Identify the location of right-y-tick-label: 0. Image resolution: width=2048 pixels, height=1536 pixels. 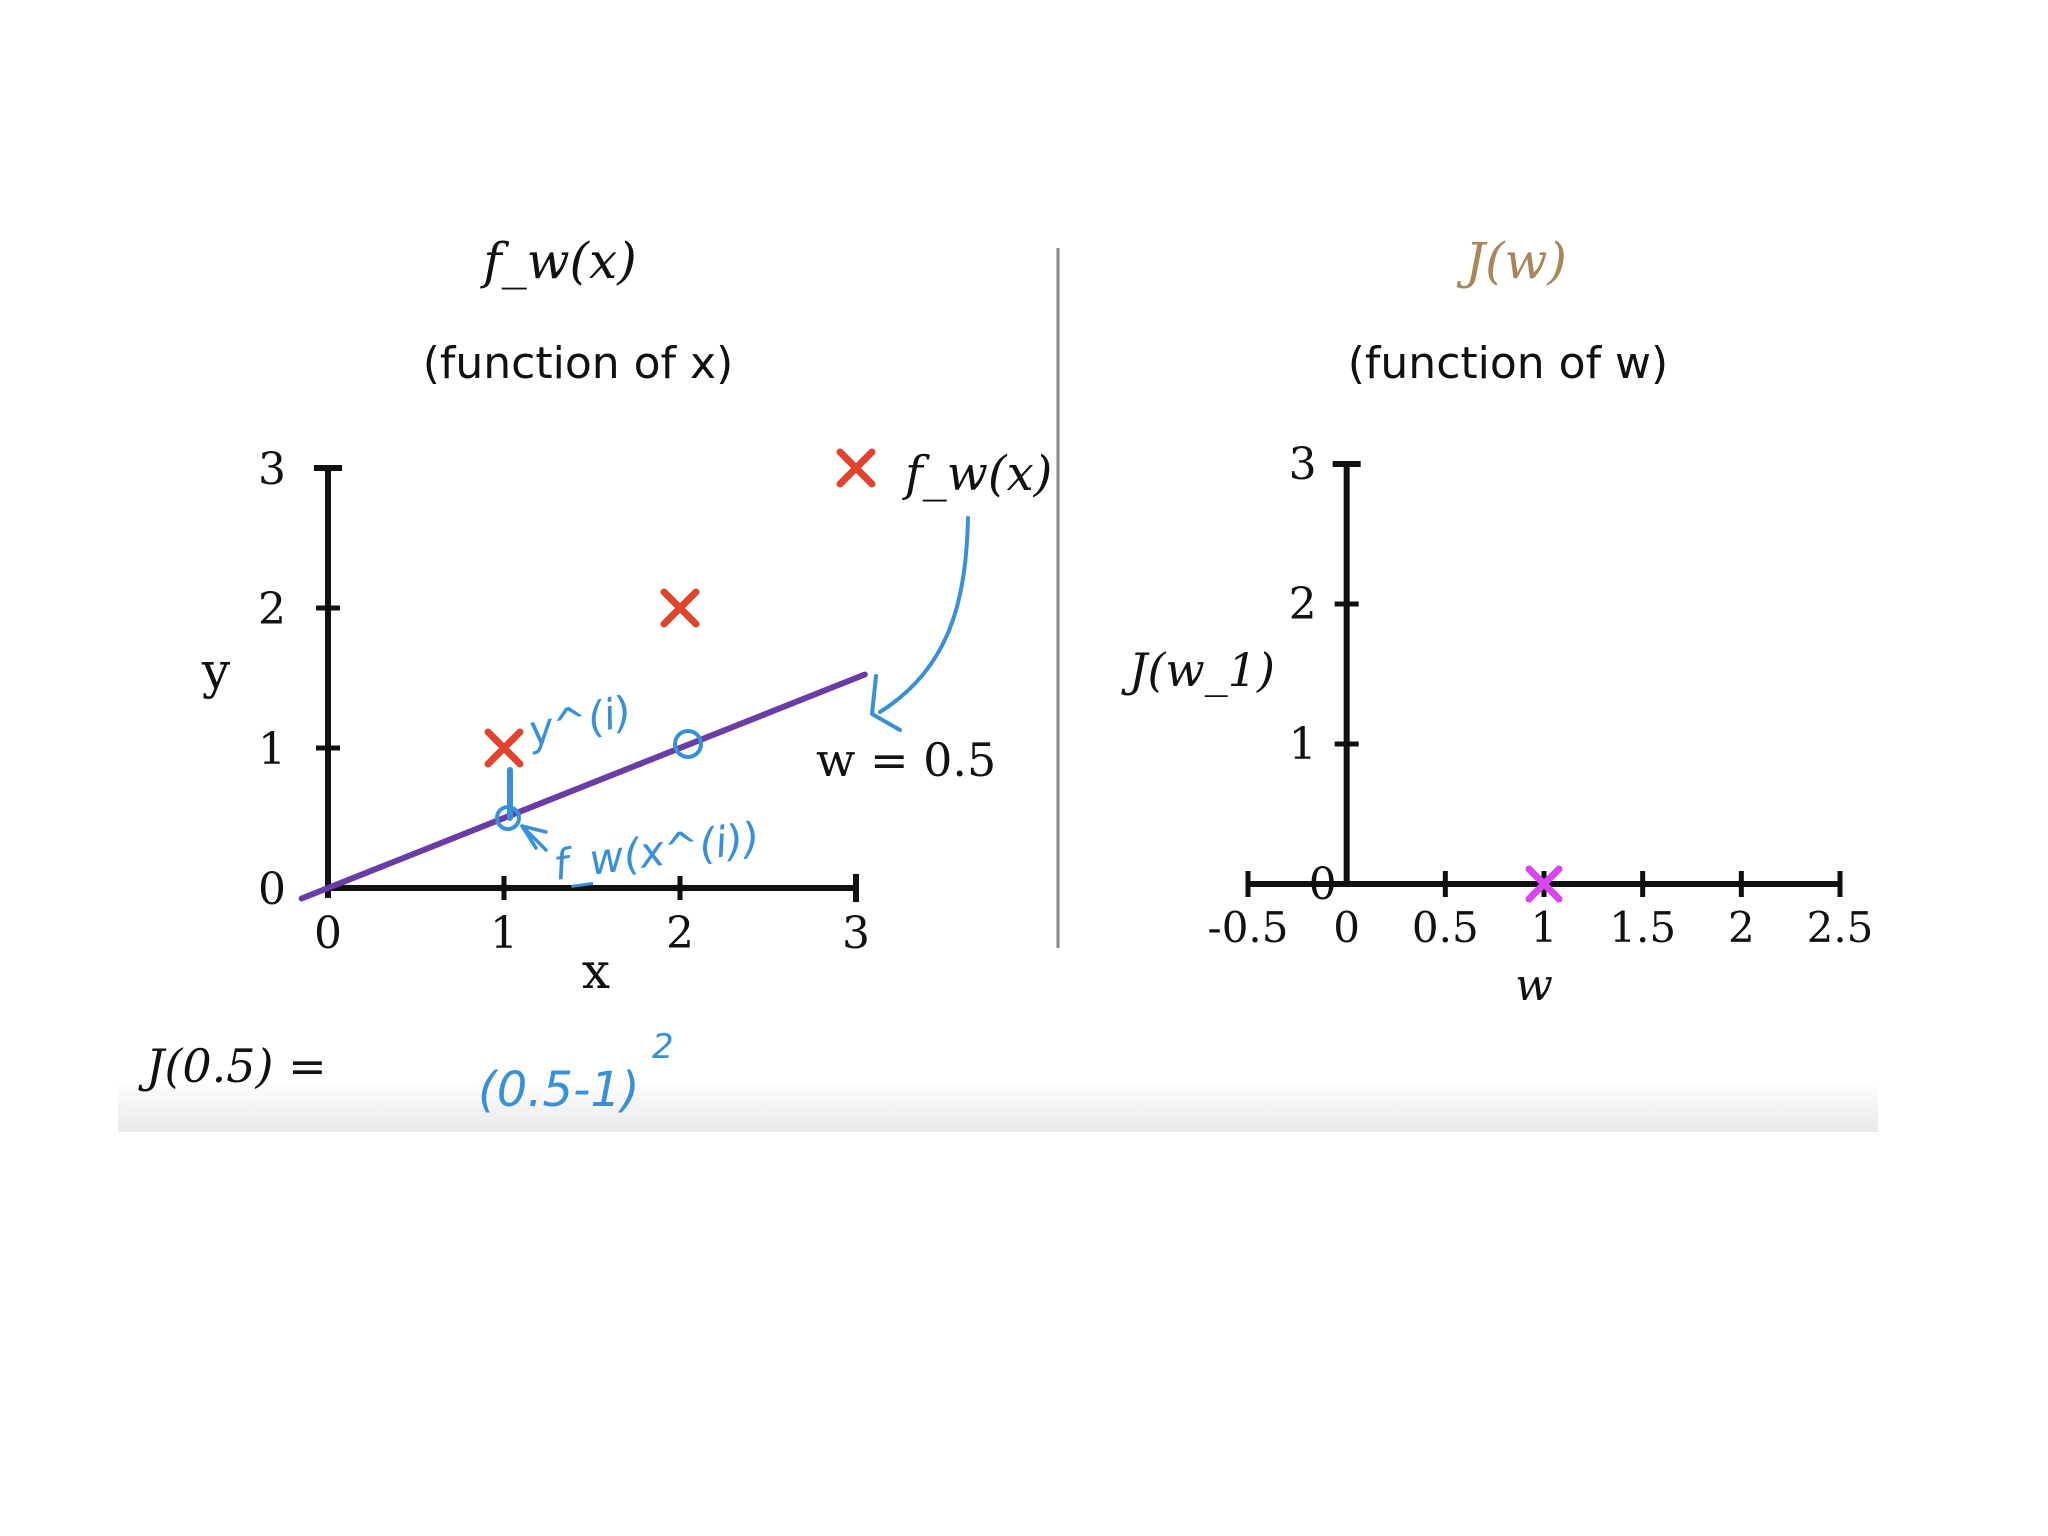
(1323, 884).